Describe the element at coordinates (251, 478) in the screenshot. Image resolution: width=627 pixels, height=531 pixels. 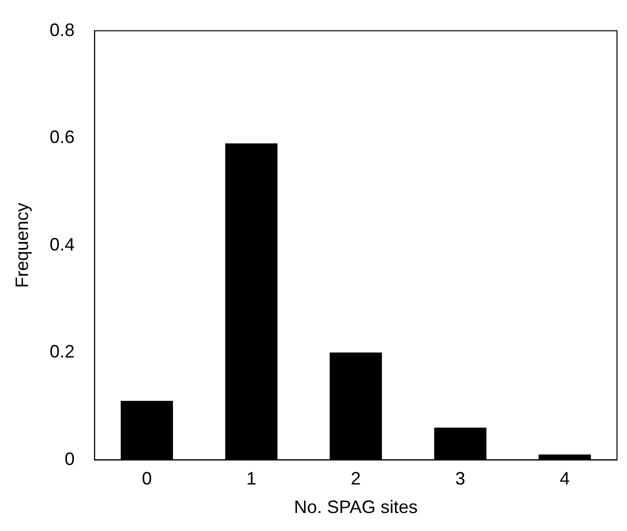
I see `x-tick-label: 1` at that location.